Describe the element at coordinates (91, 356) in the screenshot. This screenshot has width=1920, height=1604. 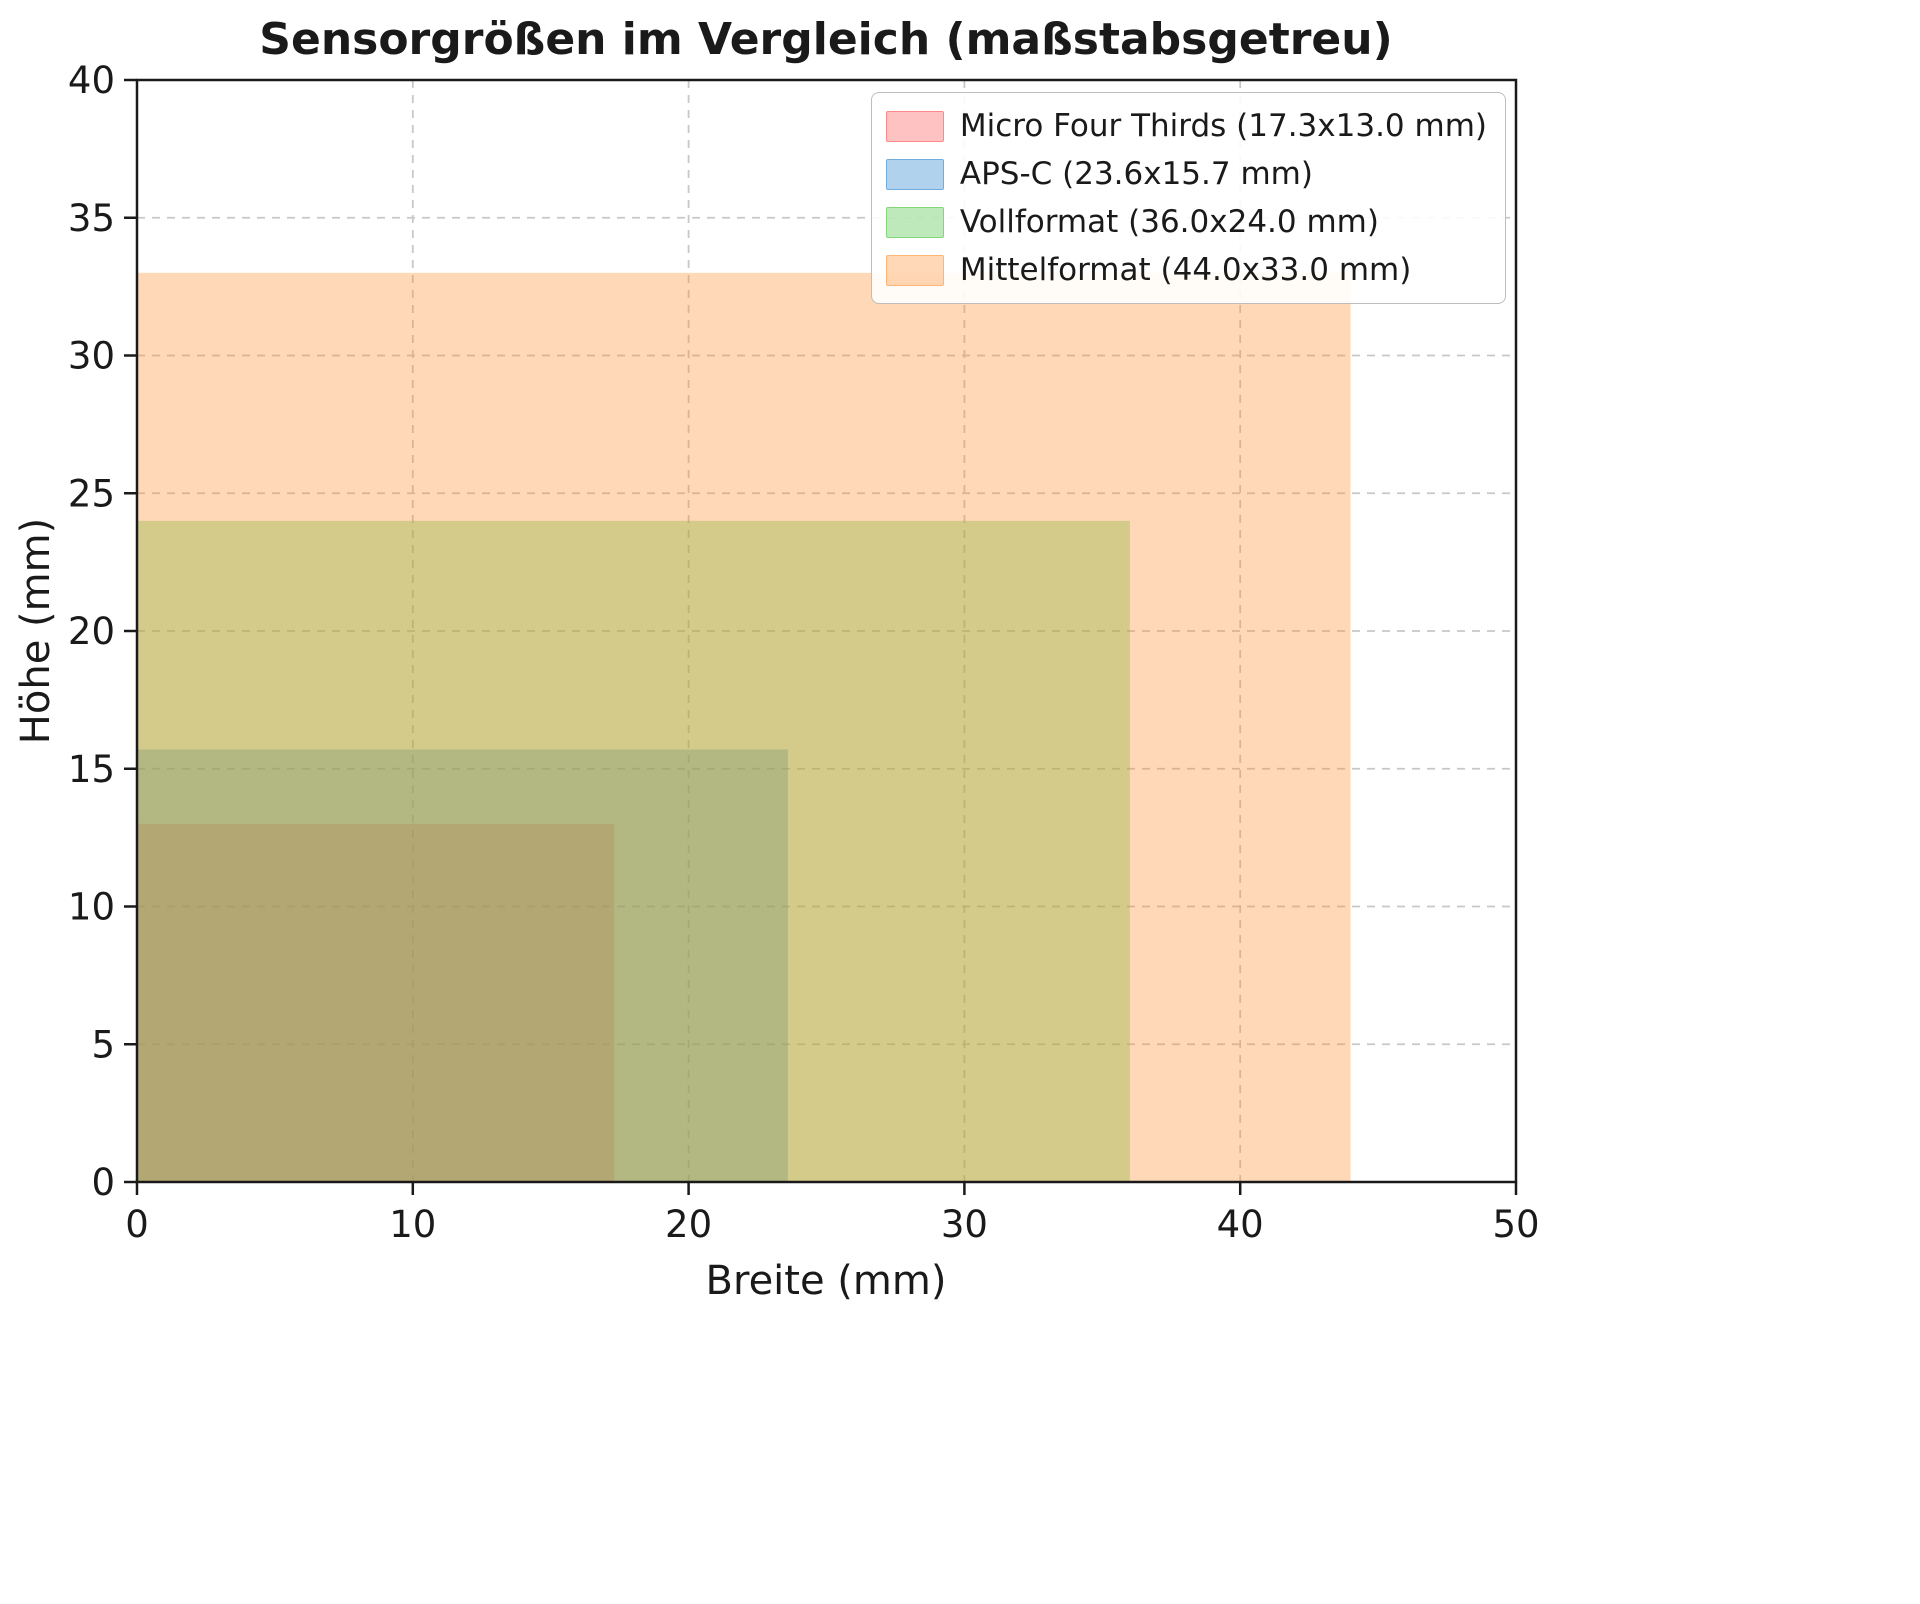
I see `y-tick-label: 30` at that location.